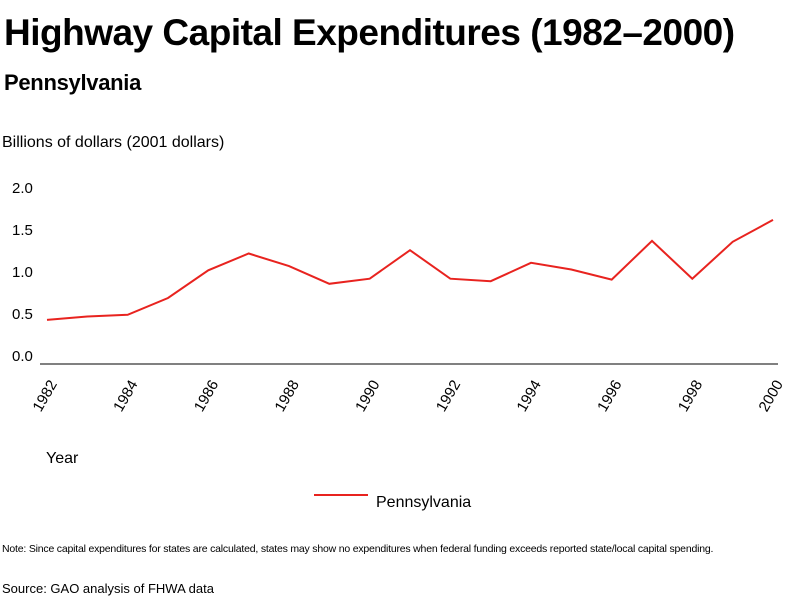 The height and width of the screenshot is (600, 800). What do you see at coordinates (423, 502) in the screenshot?
I see `legend-label: Pennsylvania` at bounding box center [423, 502].